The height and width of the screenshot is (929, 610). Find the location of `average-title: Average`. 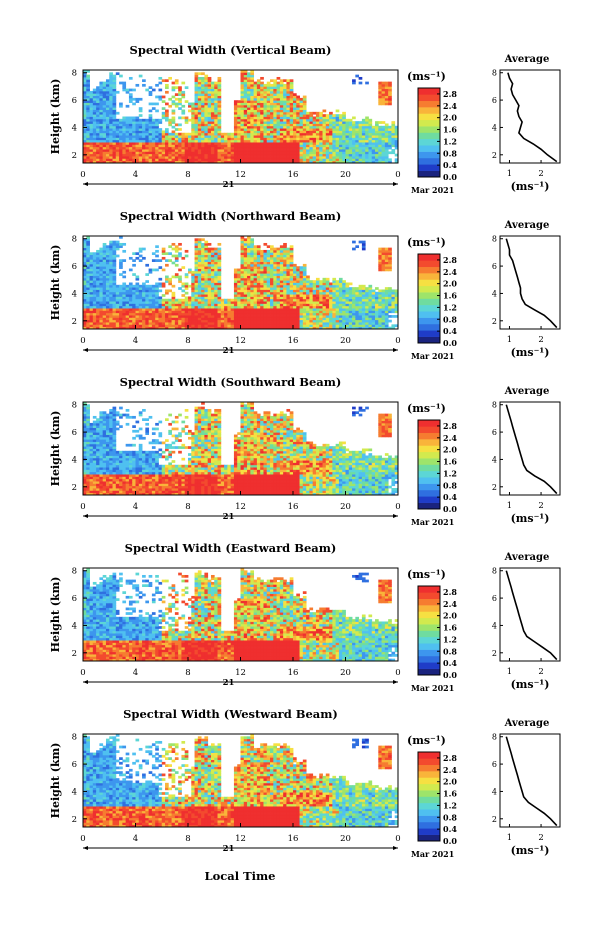

average-title: Average is located at coordinates (527, 59).